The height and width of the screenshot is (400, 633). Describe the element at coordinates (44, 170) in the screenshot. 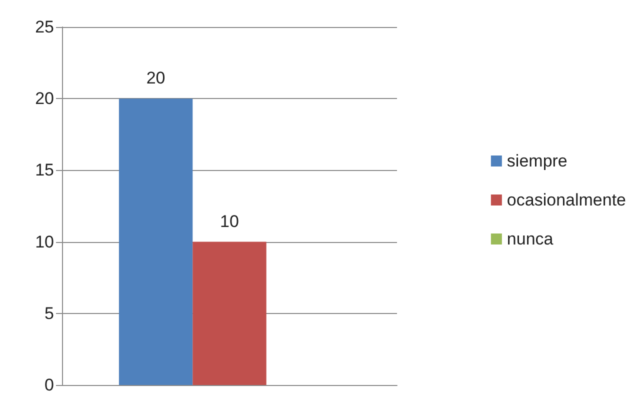

I see `y-tick-label: 15` at that location.